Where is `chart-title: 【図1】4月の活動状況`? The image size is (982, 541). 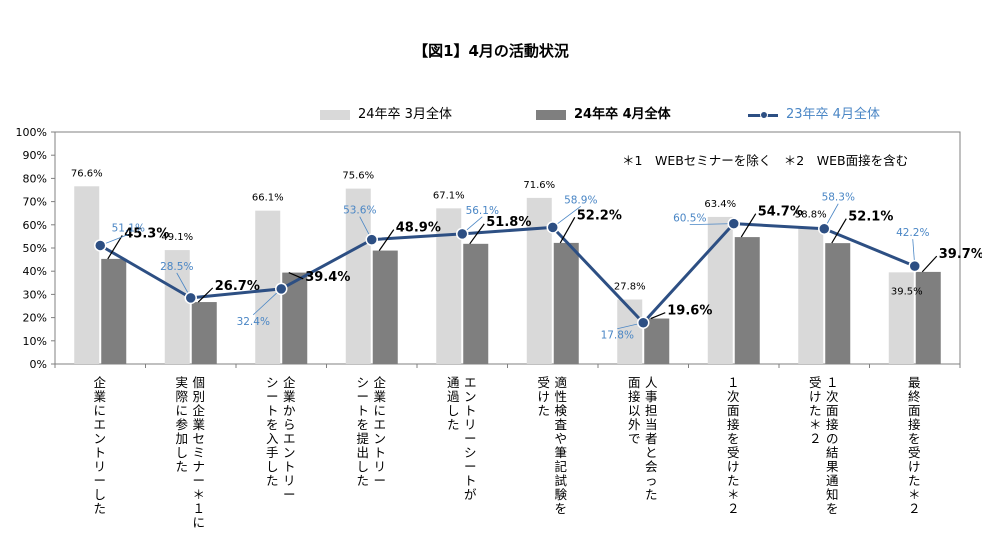 chart-title: 【図1】4月の活動状況 is located at coordinates (491, 51).